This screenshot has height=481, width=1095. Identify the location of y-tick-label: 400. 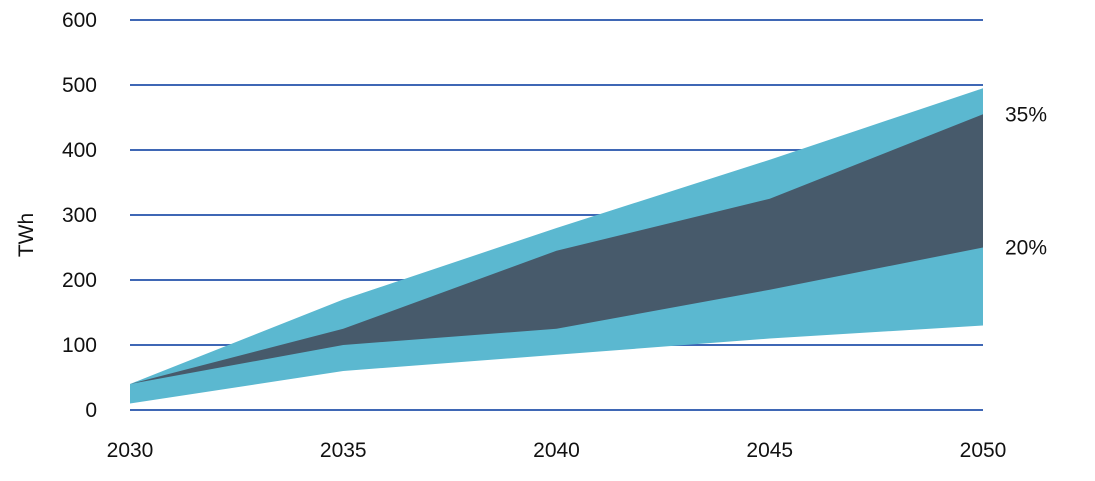
(79, 150).